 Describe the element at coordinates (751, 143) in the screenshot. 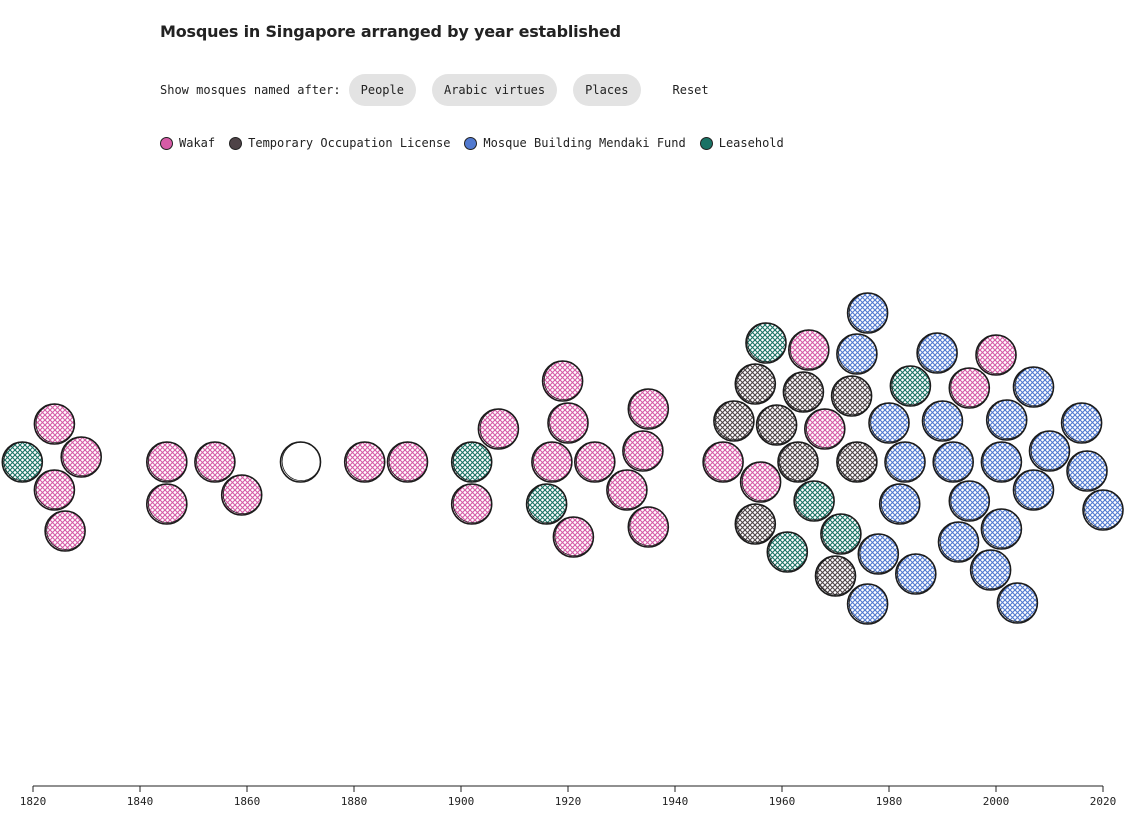

I see `legend-label: Leasehold` at that location.